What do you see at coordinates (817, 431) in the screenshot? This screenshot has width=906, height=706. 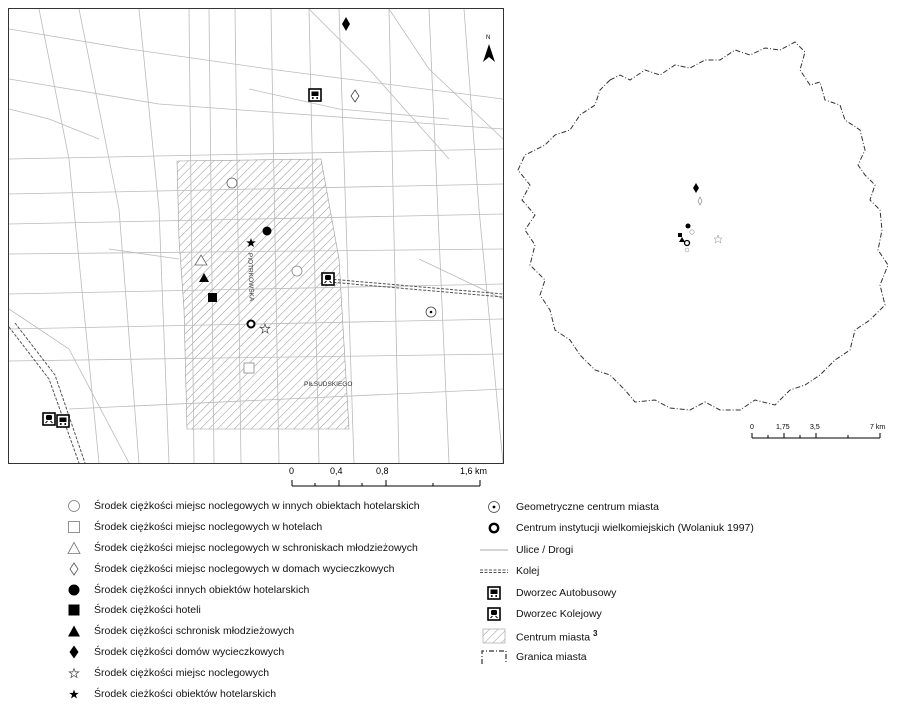 I see `overview-scale-bar: 0 1,75 3,5 7 km` at bounding box center [817, 431].